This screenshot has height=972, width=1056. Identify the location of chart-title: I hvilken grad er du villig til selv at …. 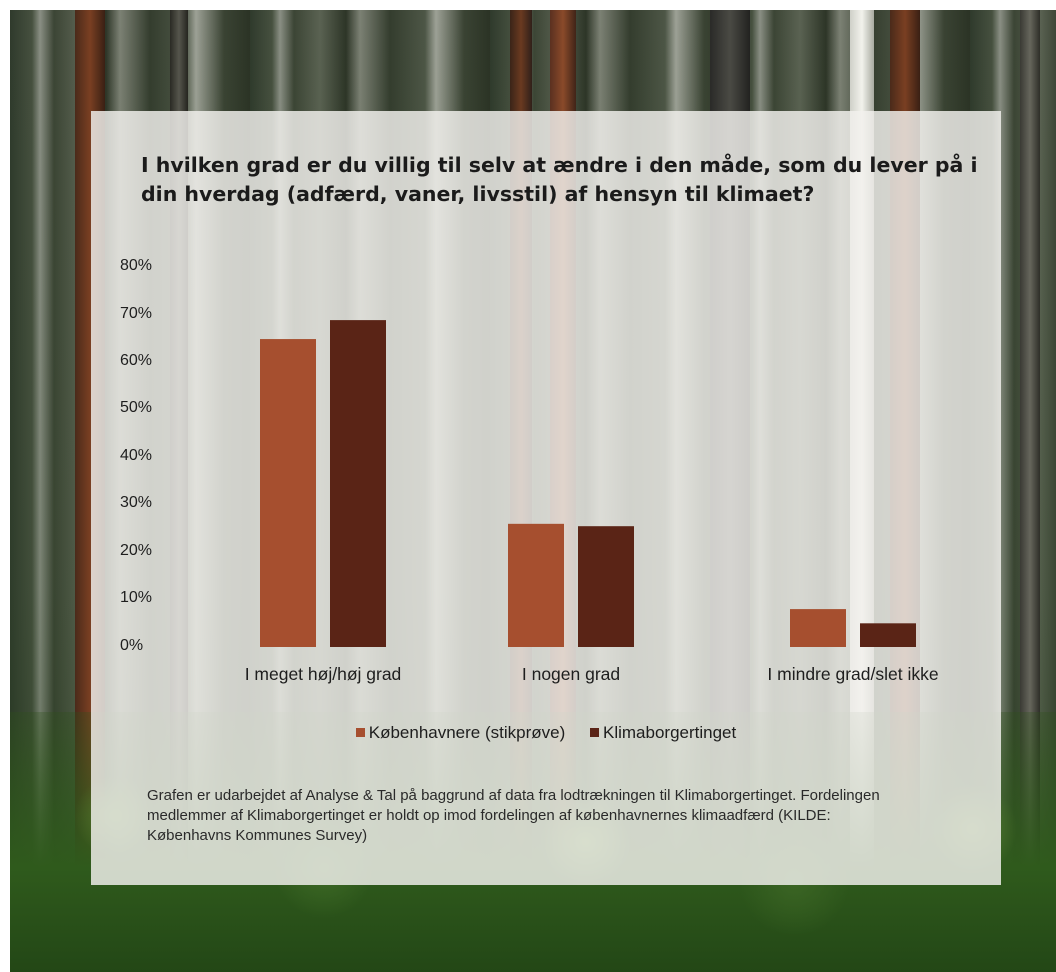
(559, 179).